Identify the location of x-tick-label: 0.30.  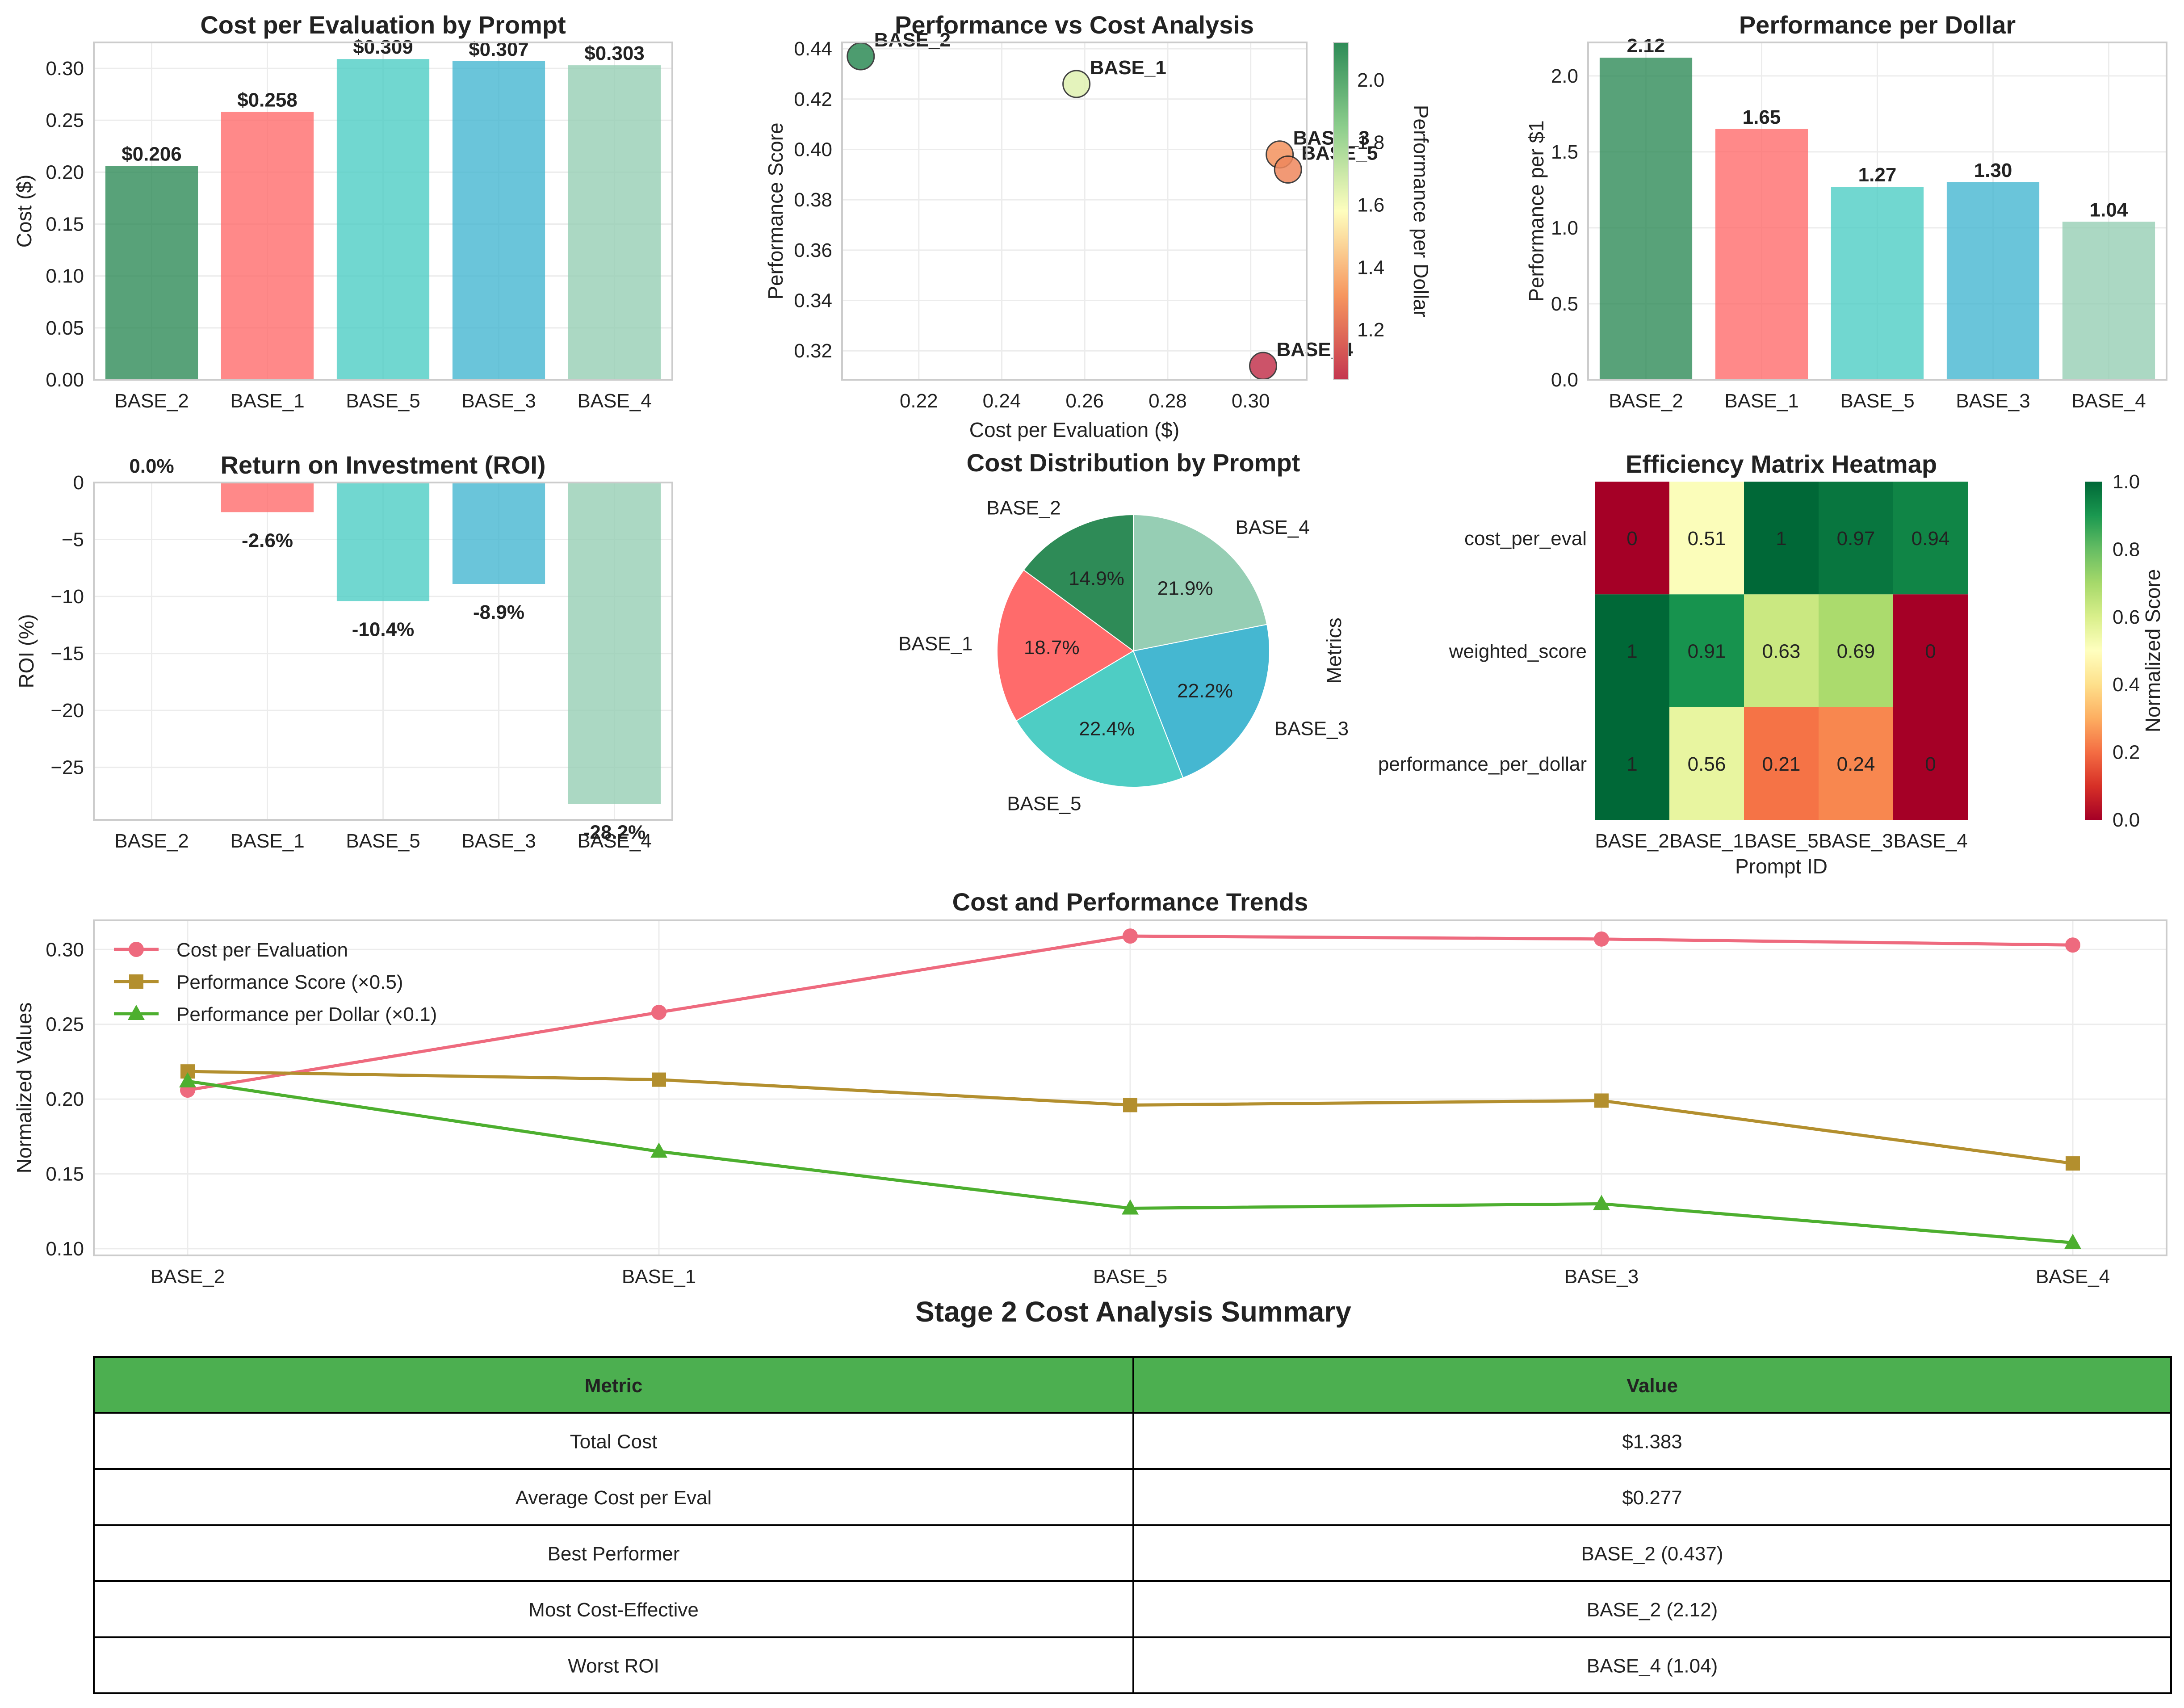
(1251, 401).